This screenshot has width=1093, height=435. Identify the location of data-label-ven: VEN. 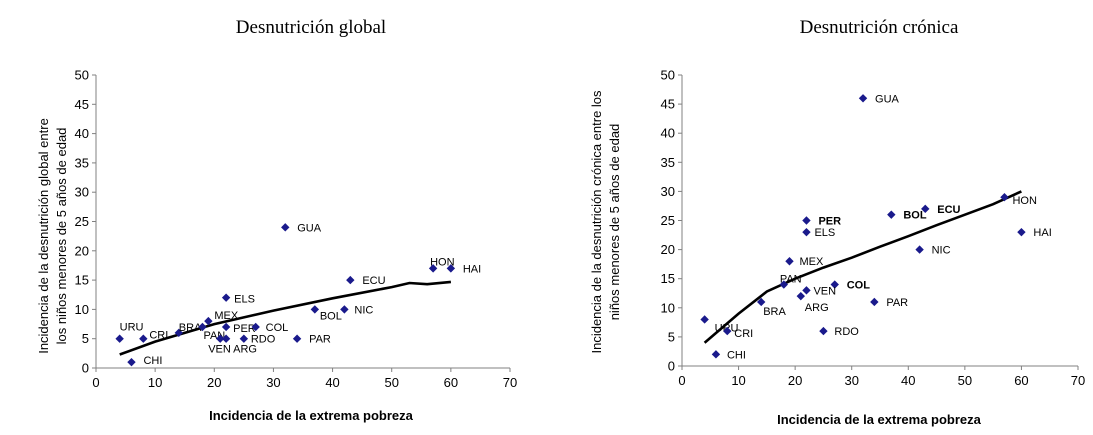
(824, 291).